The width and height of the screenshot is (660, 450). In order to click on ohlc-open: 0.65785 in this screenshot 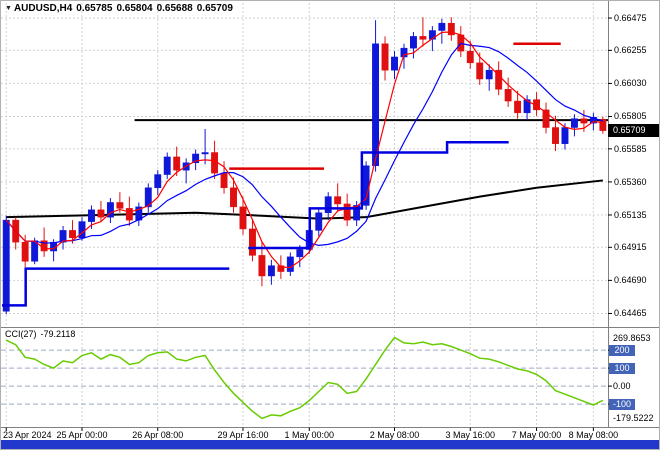, I will do `click(94, 8)`.